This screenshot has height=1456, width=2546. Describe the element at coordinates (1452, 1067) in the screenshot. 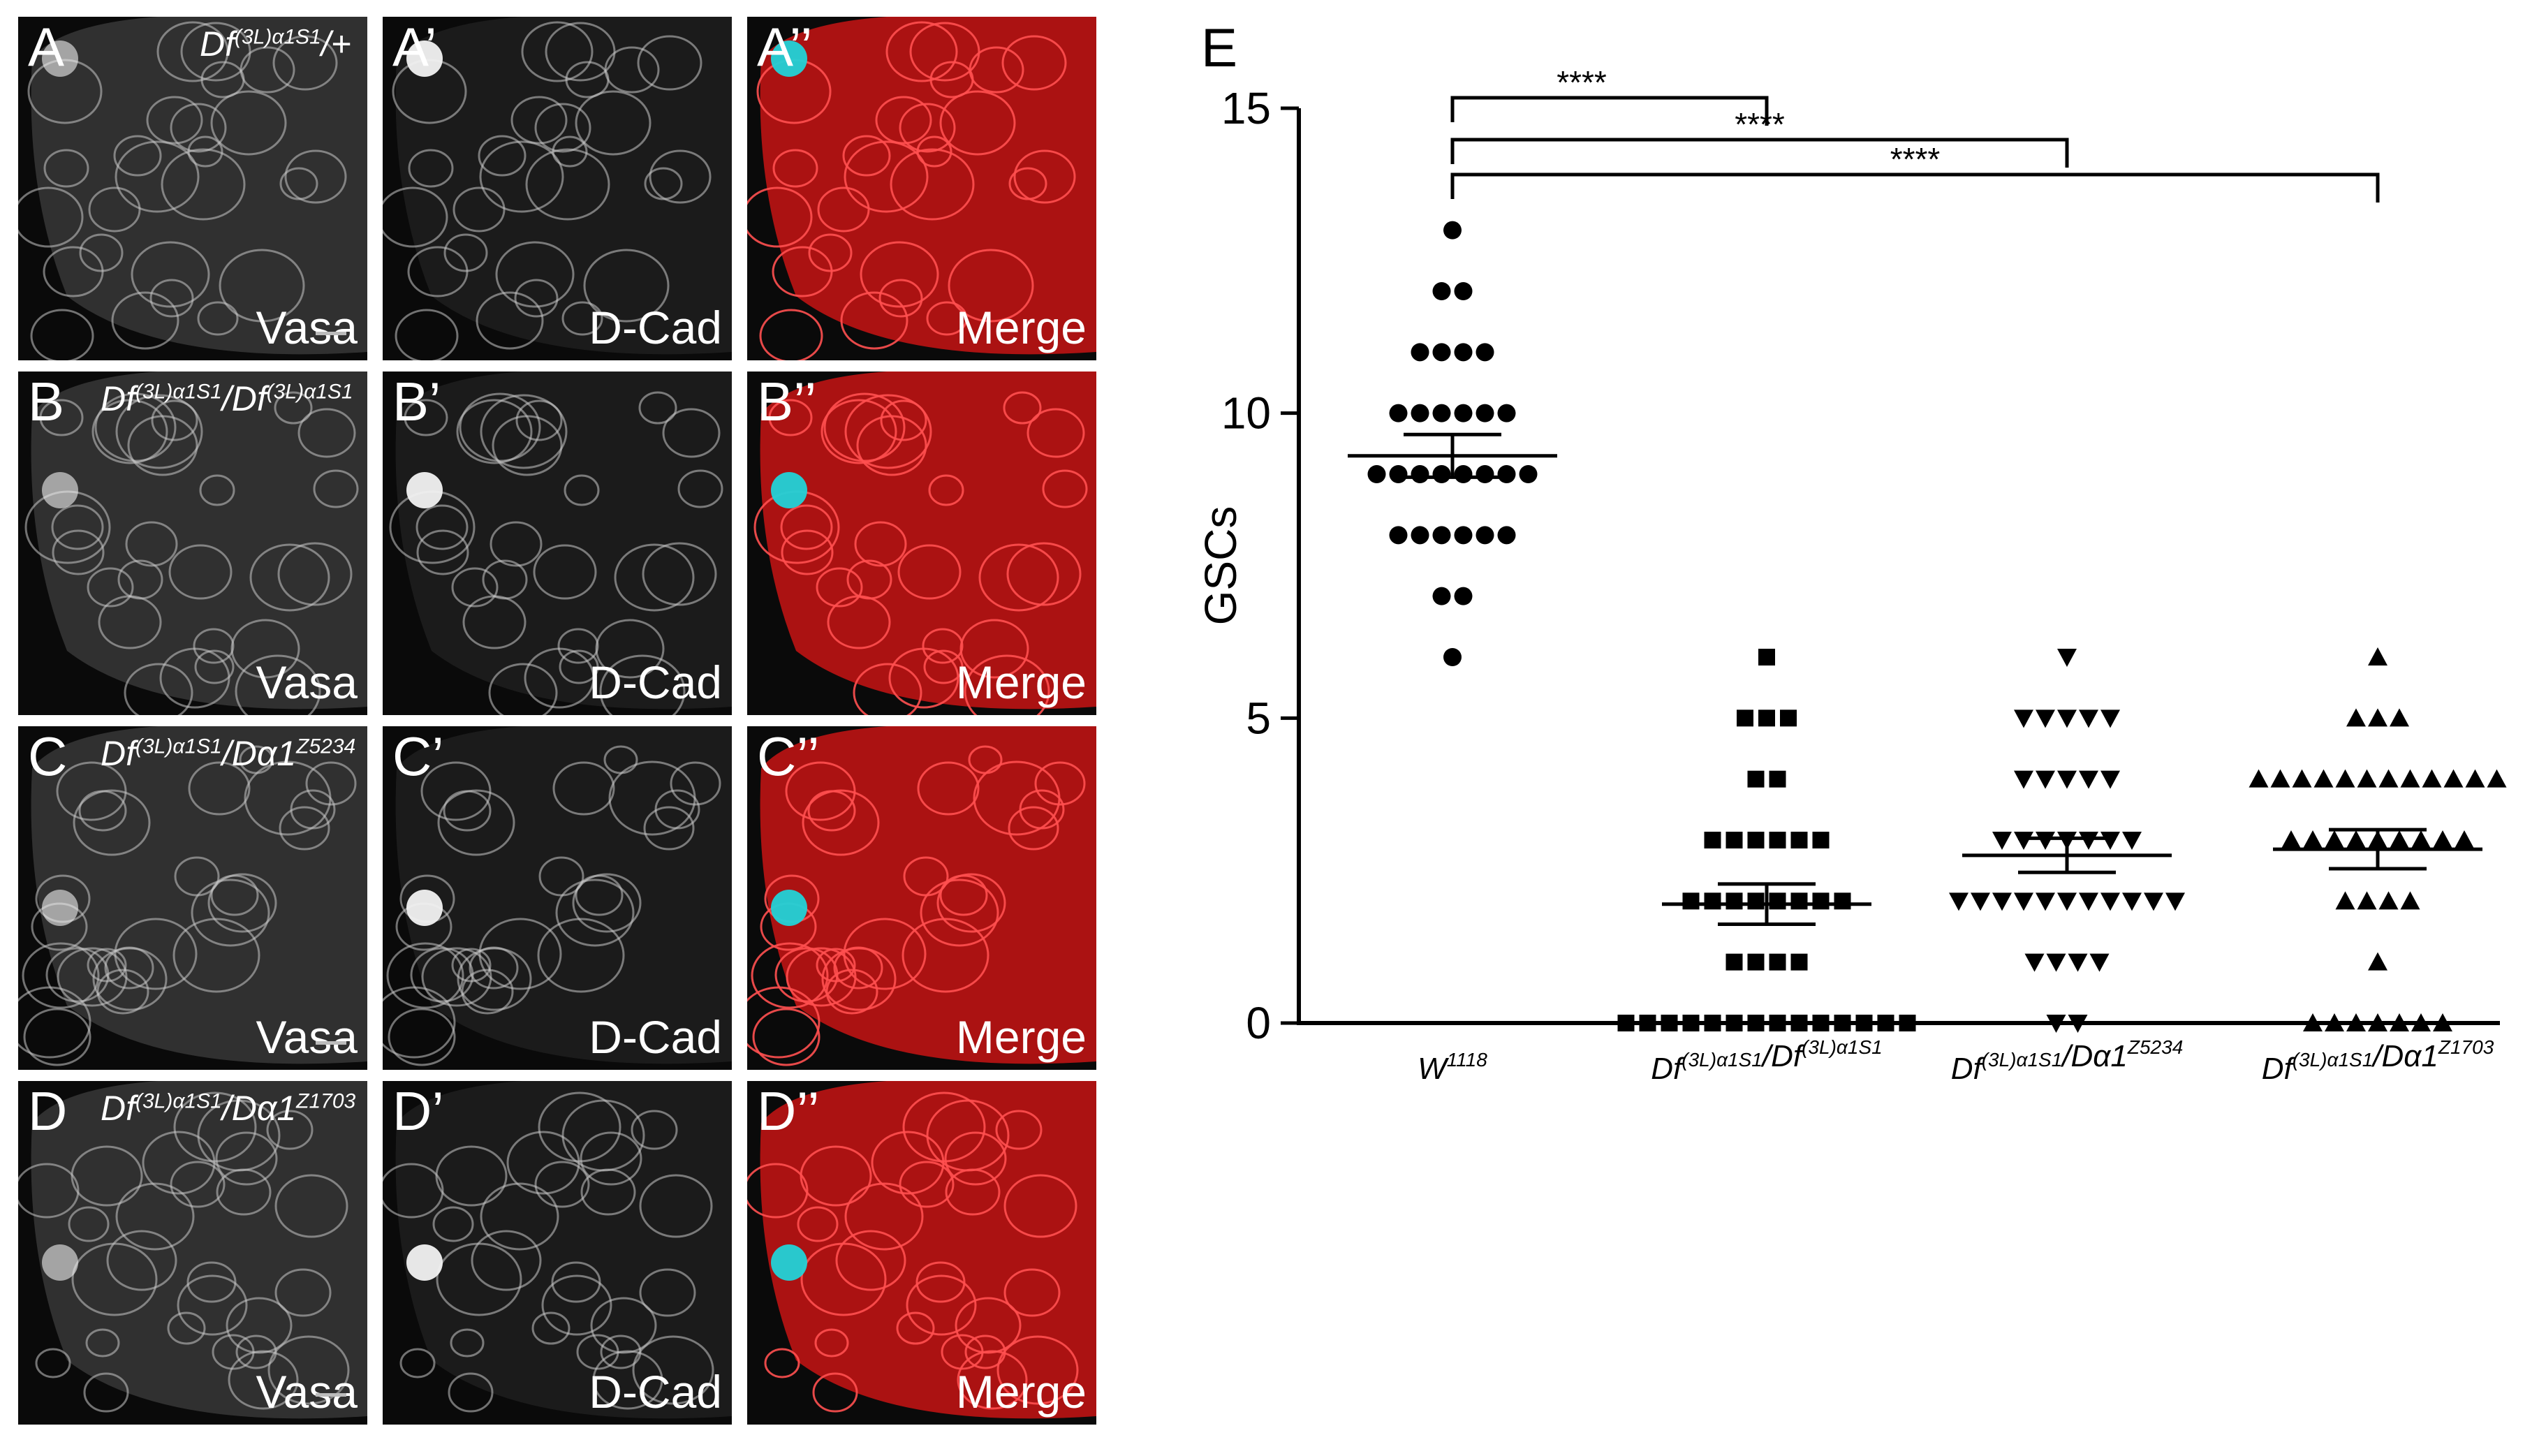

I see `x-category-label: W1118` at that location.